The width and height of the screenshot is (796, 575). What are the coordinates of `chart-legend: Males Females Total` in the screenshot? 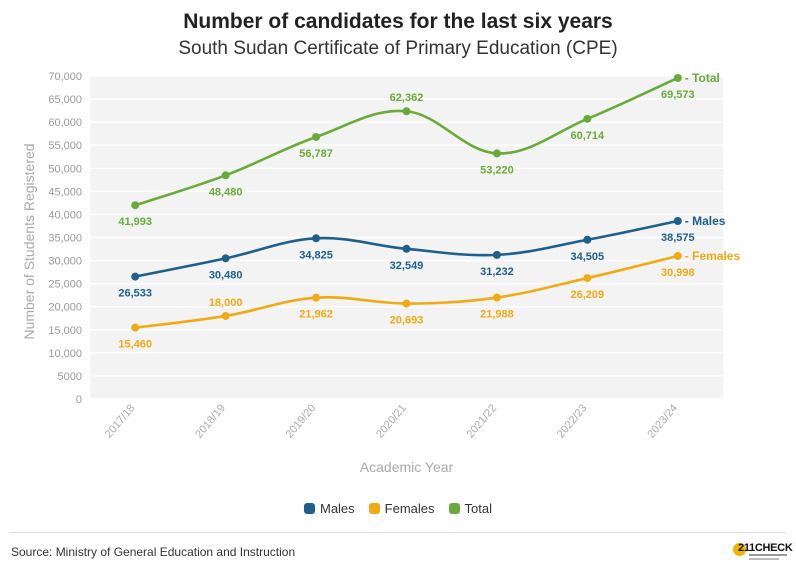 It's located at (398, 508).